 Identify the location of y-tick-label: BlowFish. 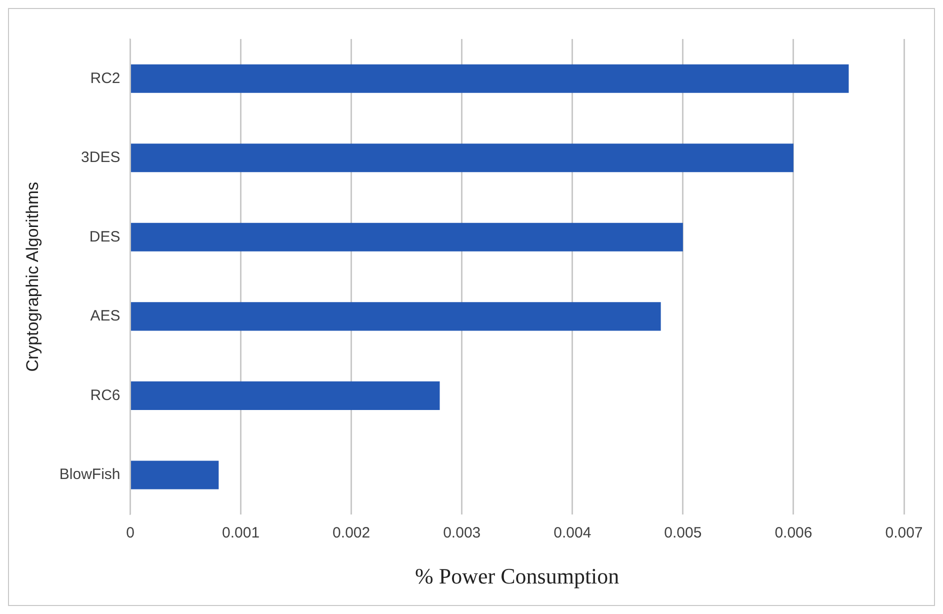
(89, 475).